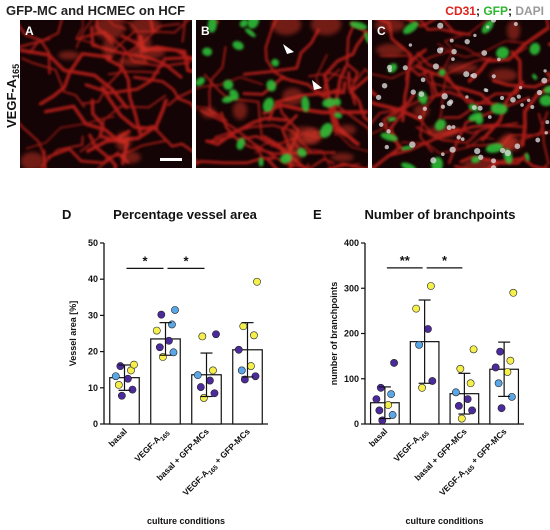 Image resolution: width=550 pixels, height=530 pixels. What do you see at coordinates (95, 10) in the screenshot?
I see `figure-title: GFP-MC and HCMEC on HCF` at bounding box center [95, 10].